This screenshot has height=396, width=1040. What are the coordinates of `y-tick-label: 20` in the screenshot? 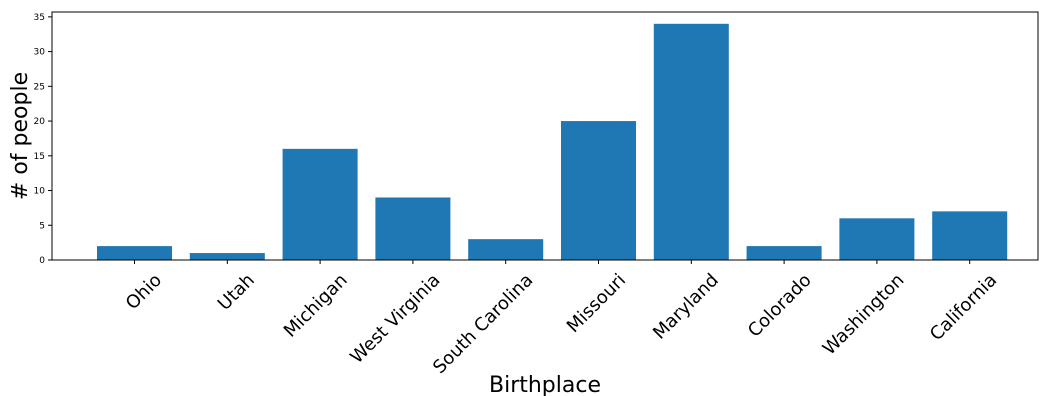 It's located at (40, 122).